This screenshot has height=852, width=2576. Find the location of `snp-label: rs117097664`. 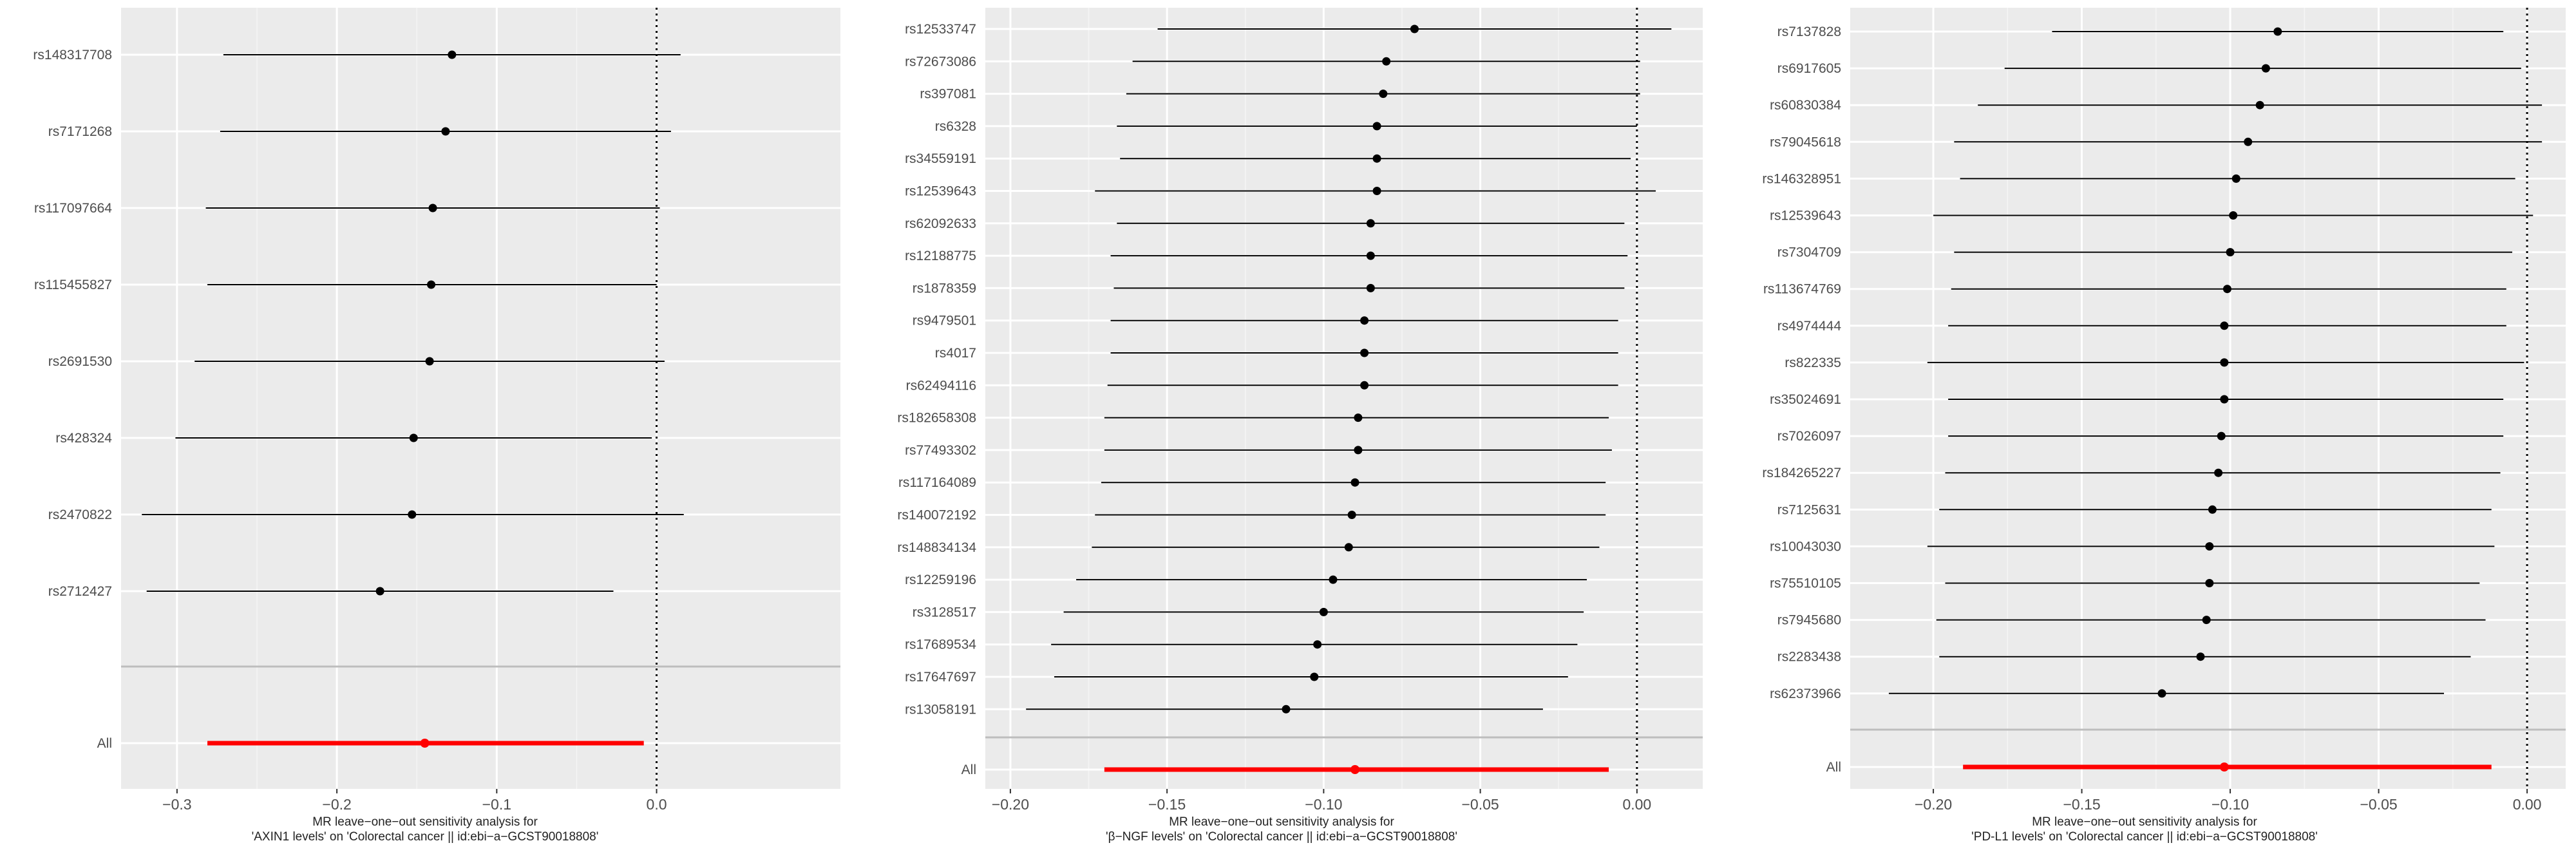

snp-label: rs117097664 is located at coordinates (73, 208).